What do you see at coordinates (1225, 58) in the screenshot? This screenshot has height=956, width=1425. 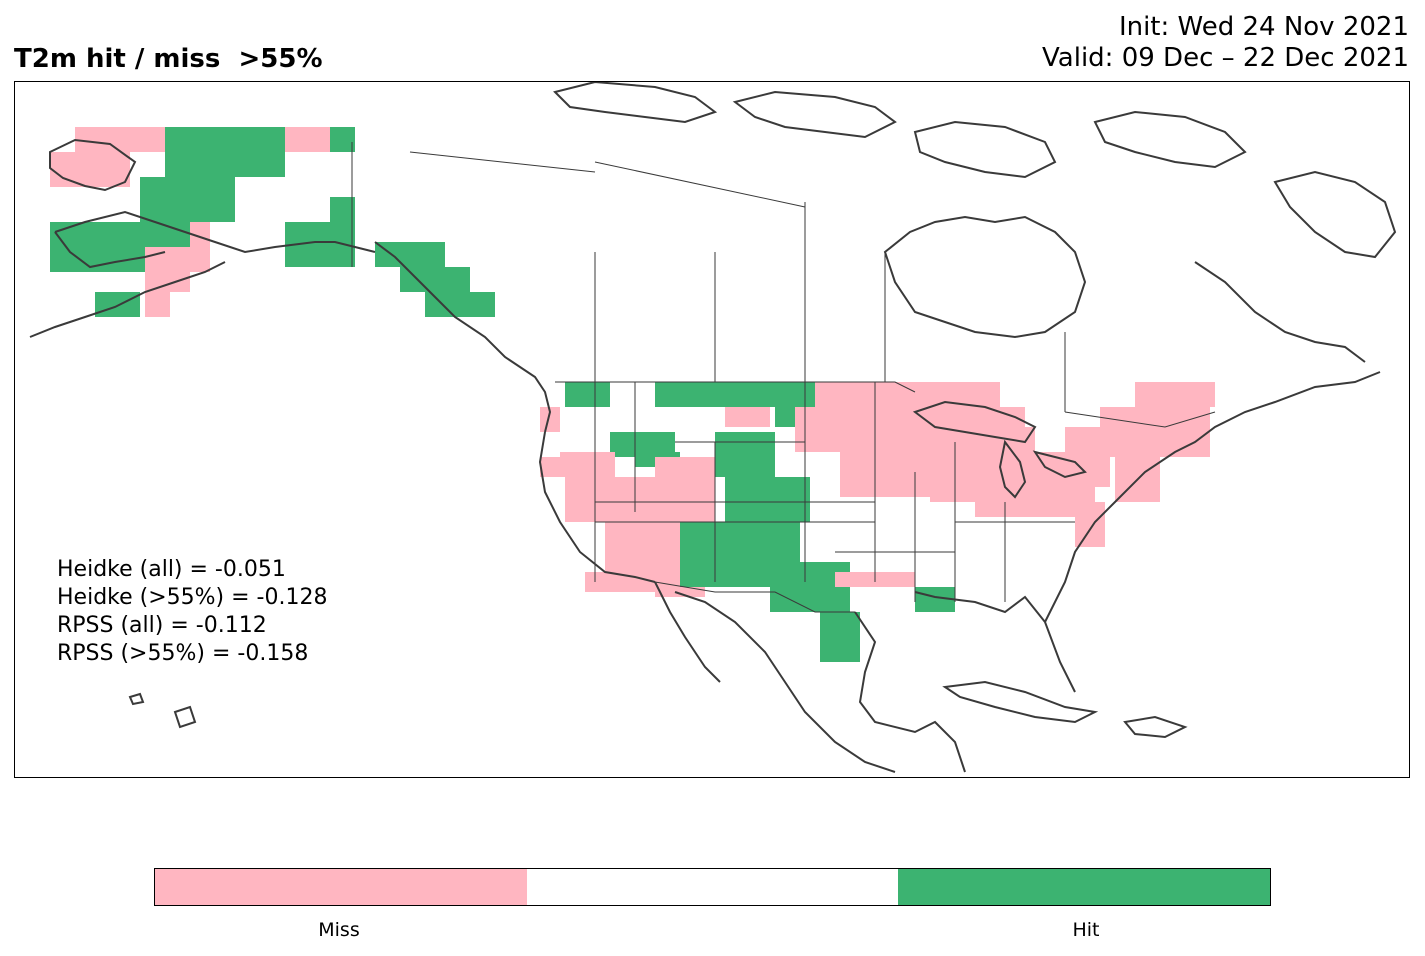 I see `valid-range: Valid: 09 Dec – 22 Dec 2021` at bounding box center [1225, 58].